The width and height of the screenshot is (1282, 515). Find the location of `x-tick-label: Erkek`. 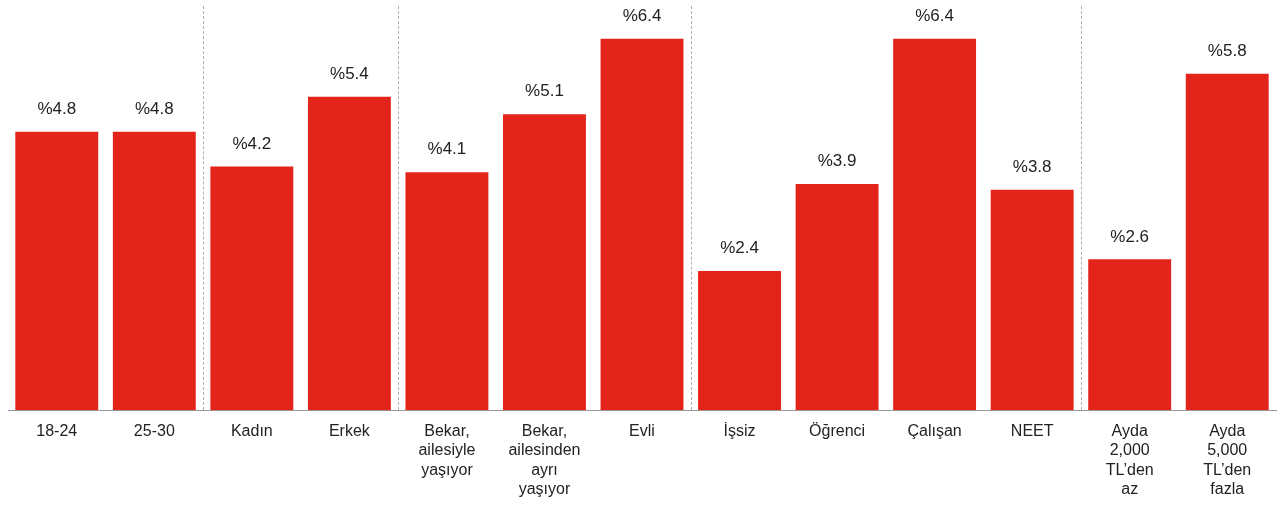

x-tick-label: Erkek is located at coordinates (349, 431).